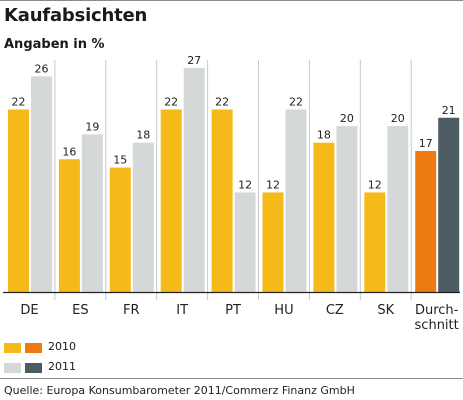 This screenshot has height=400, width=463. I want to click on top-rule, so click(231, 0).